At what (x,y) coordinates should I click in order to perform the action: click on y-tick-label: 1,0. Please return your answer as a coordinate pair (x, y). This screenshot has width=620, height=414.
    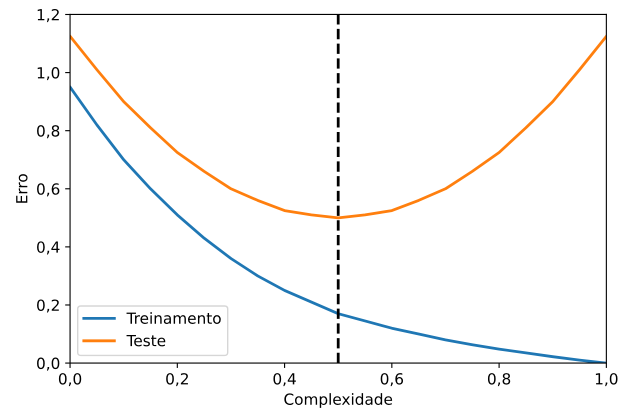
    Looking at the image, I should click on (49, 73).